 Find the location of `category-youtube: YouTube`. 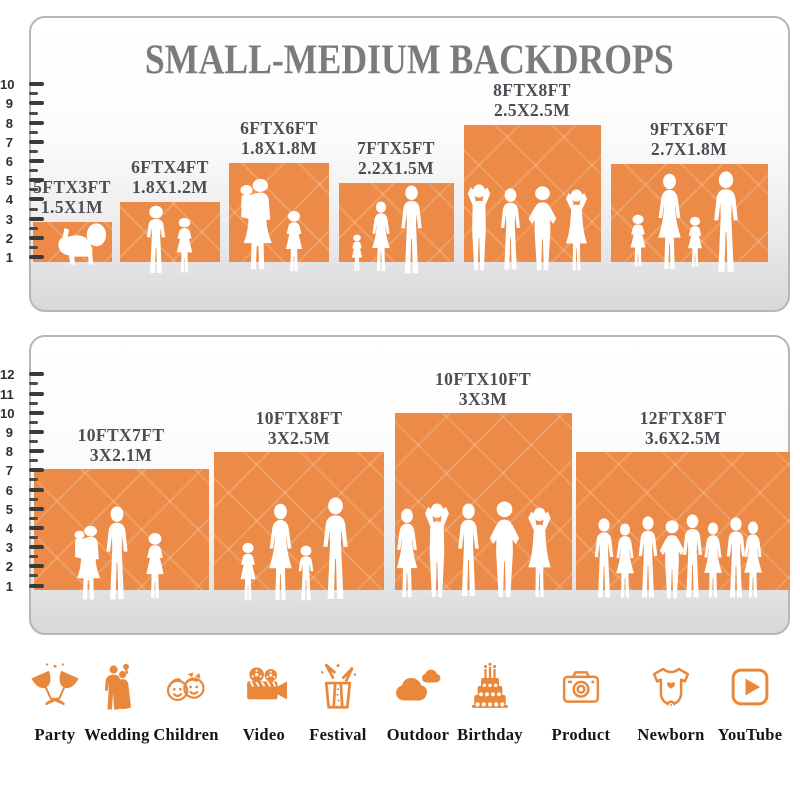

category-youtube: YouTube is located at coordinates (750, 702).